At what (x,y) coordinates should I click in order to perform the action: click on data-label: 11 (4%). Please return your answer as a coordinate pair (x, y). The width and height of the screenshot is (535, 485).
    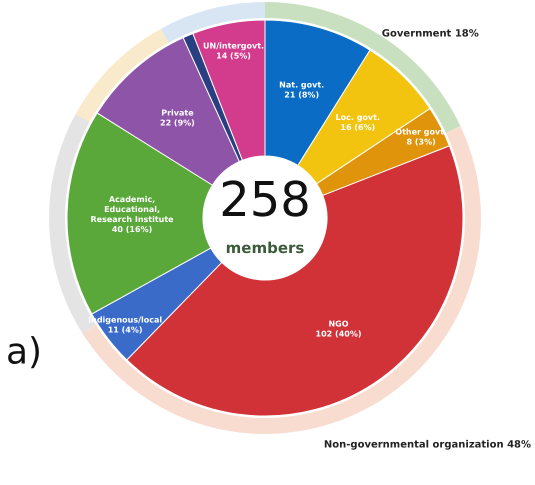
    Looking at the image, I should click on (125, 329).